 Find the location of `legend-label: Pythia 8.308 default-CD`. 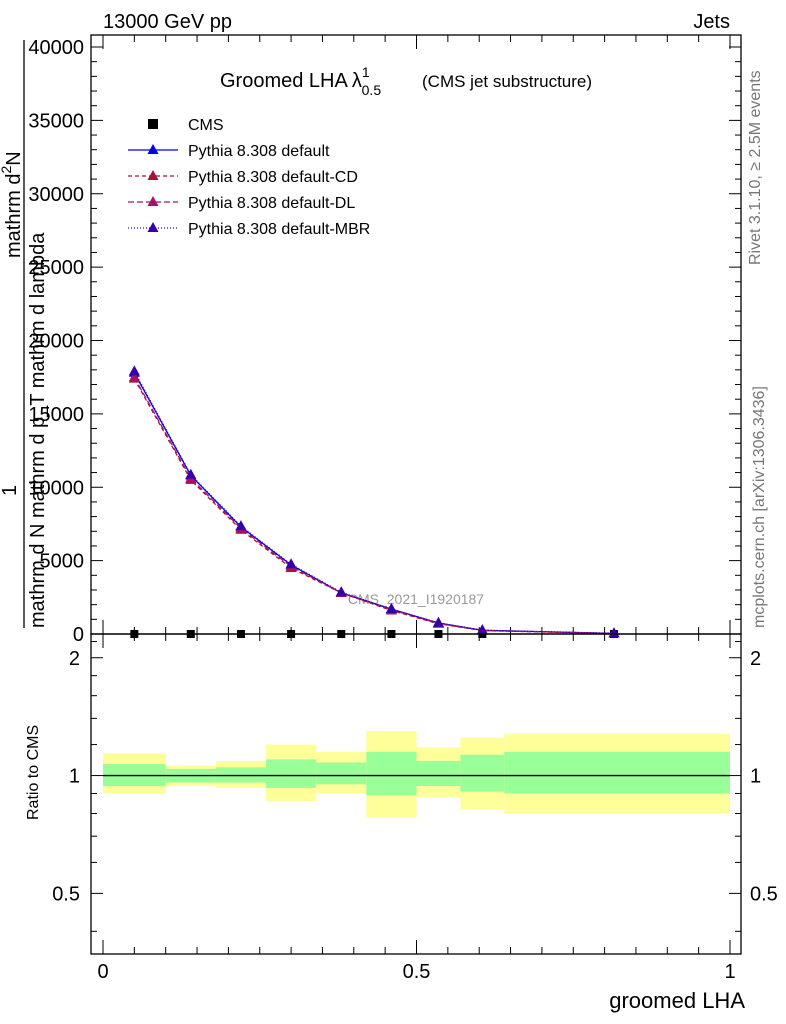

legend-label: Pythia 8.308 default-CD is located at coordinates (273, 177).